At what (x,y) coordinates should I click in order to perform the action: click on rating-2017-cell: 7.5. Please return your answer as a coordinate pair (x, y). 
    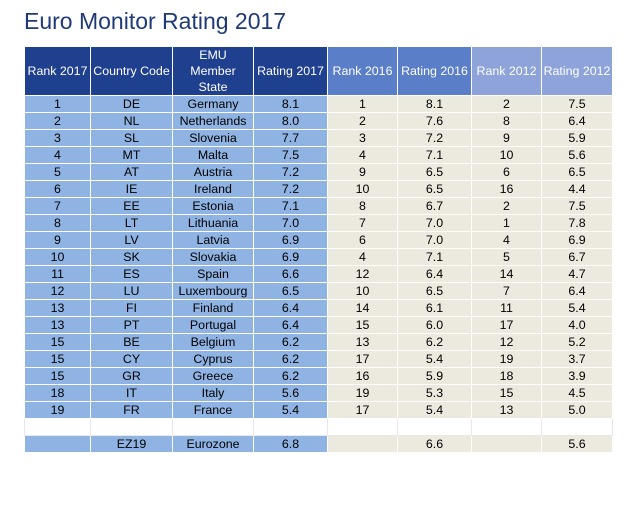
    Looking at the image, I should click on (290, 155).